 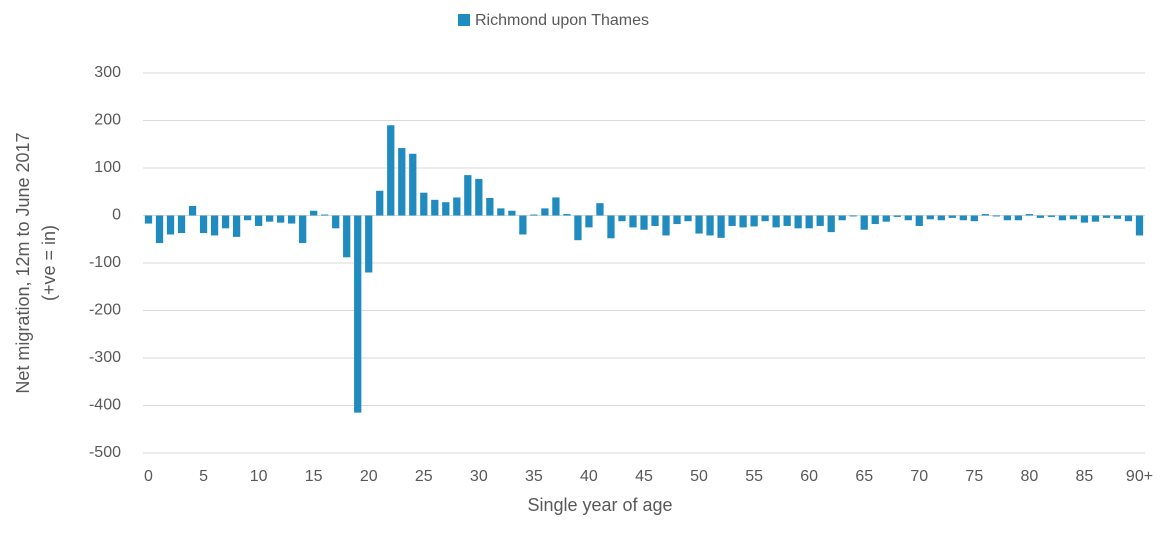 What do you see at coordinates (644, 476) in the screenshot?
I see `x-tick-label: 45` at bounding box center [644, 476].